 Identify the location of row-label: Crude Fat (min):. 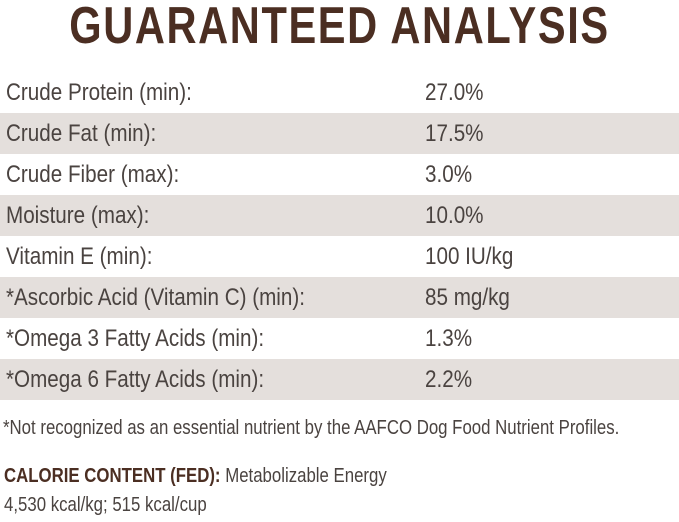
(81, 133).